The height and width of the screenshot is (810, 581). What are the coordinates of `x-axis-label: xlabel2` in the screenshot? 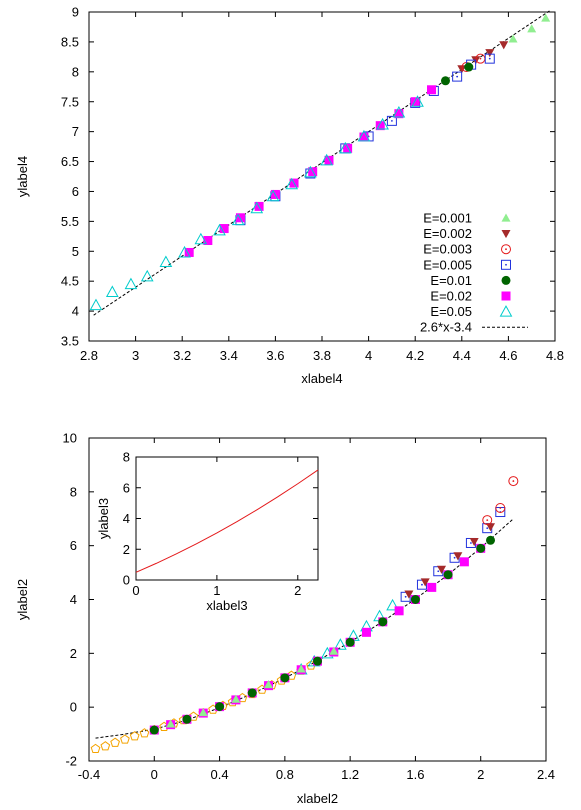 It's located at (317, 798).